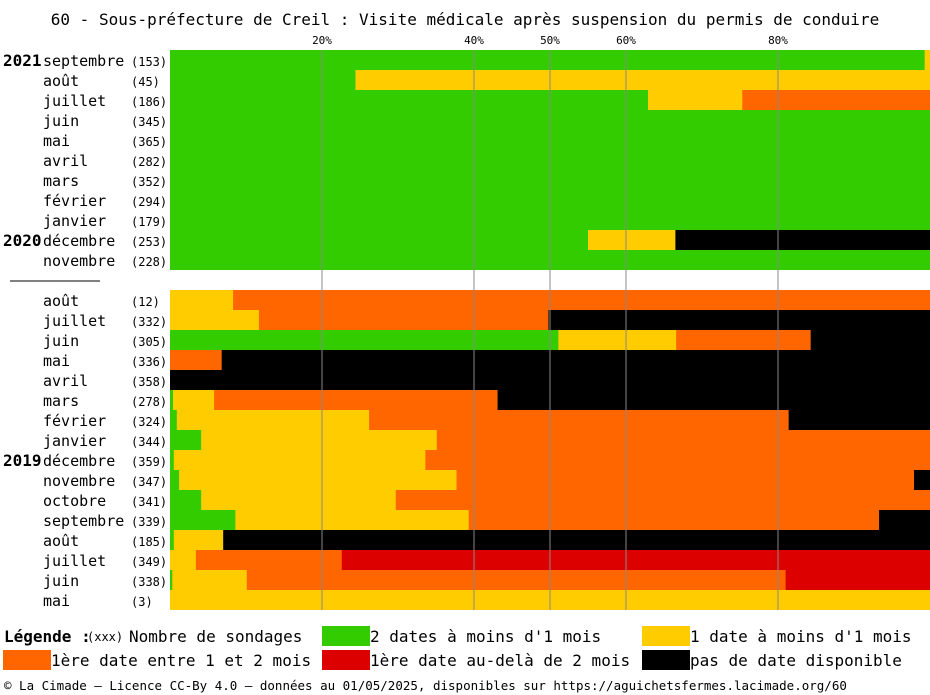 The width and height of the screenshot is (930, 695). Describe the element at coordinates (778, 40) in the screenshot. I see `x-tick-label: 80%` at that location.